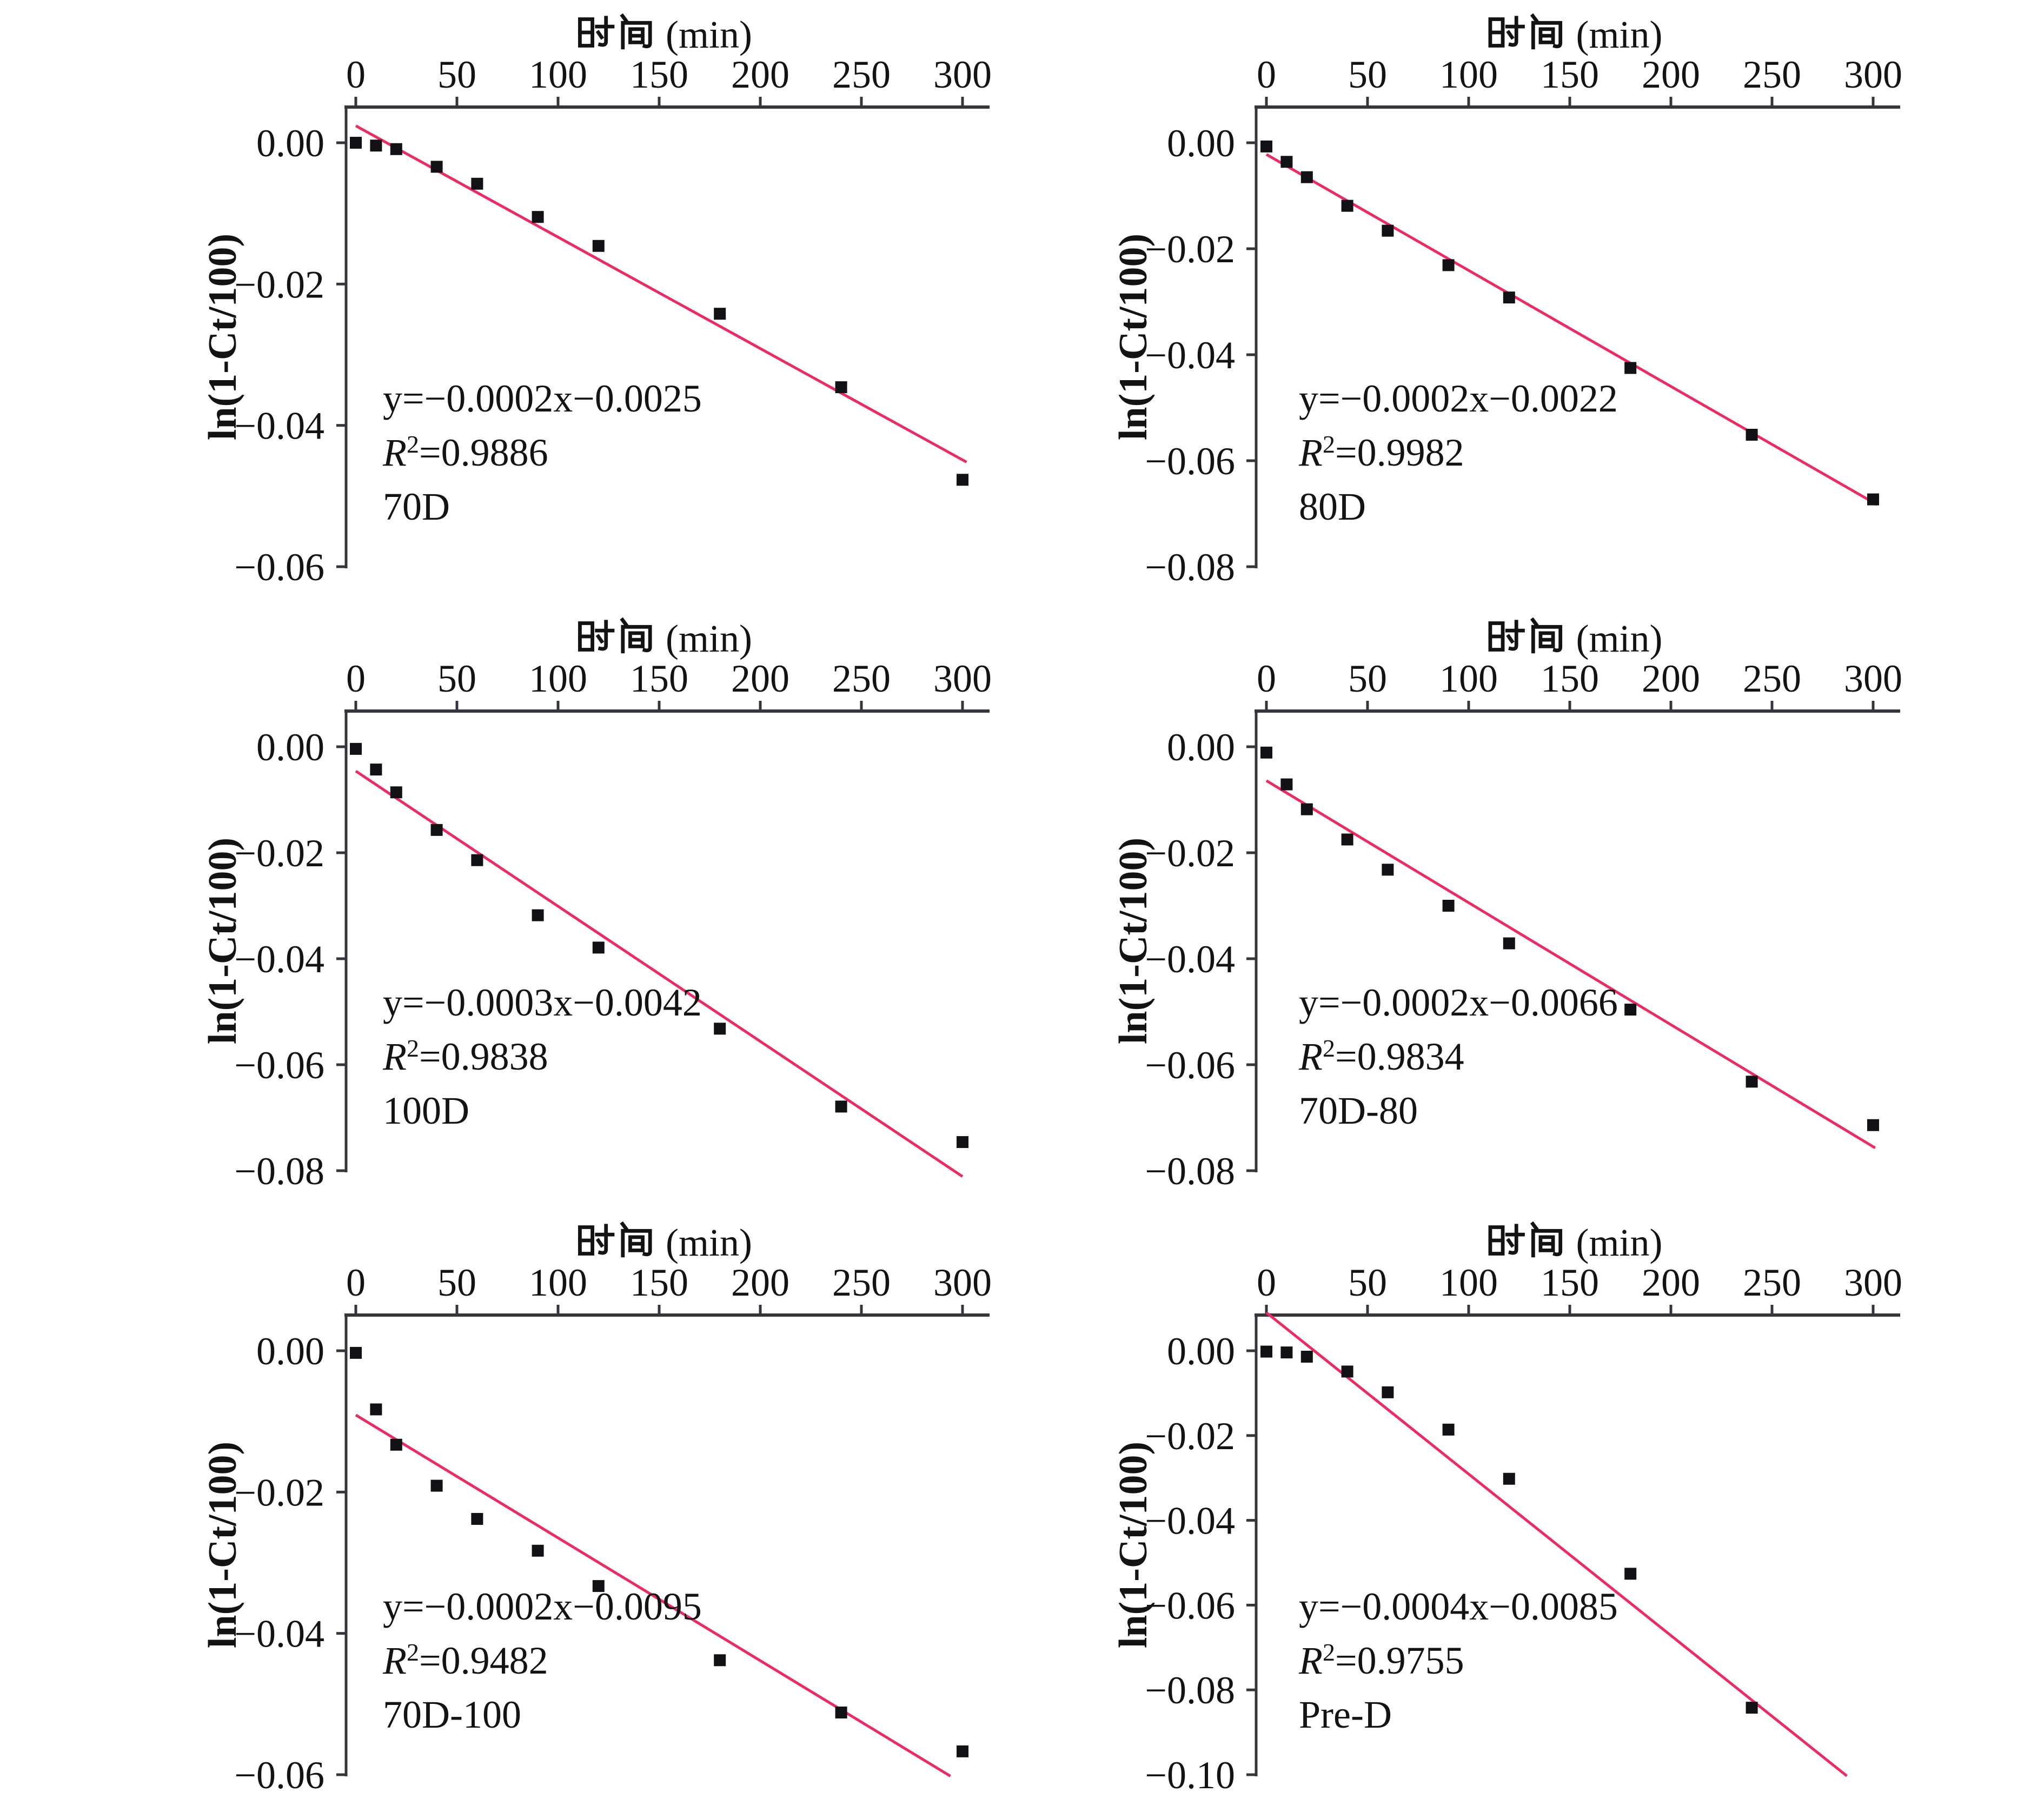  I want to click on equation-text: y=−0.0003x−0.0042, so click(542, 1002).